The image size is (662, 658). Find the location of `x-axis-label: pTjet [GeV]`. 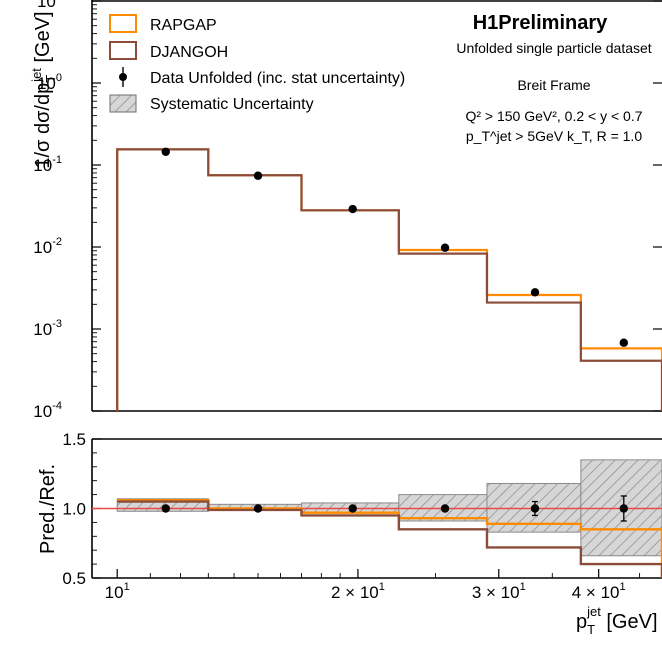

x-axis-label: pTjet [GeV] is located at coordinates (617, 620).